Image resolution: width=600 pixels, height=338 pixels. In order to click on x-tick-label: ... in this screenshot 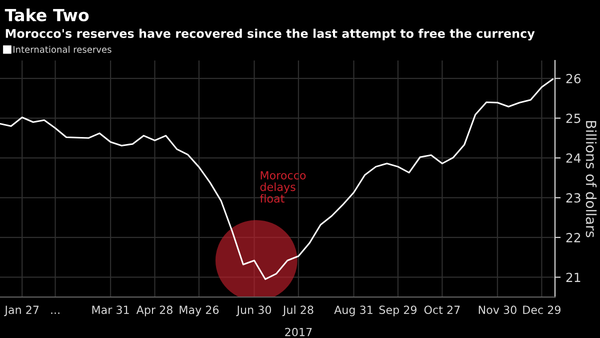, I will do `click(55, 313)`.